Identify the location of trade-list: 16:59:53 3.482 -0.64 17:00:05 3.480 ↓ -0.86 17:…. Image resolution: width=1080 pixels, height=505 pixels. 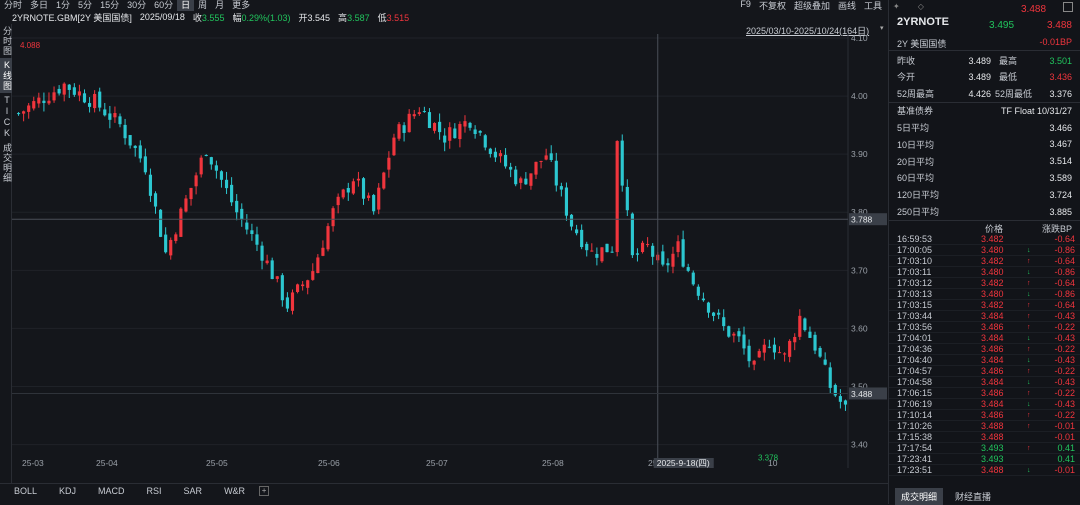
(984, 355).